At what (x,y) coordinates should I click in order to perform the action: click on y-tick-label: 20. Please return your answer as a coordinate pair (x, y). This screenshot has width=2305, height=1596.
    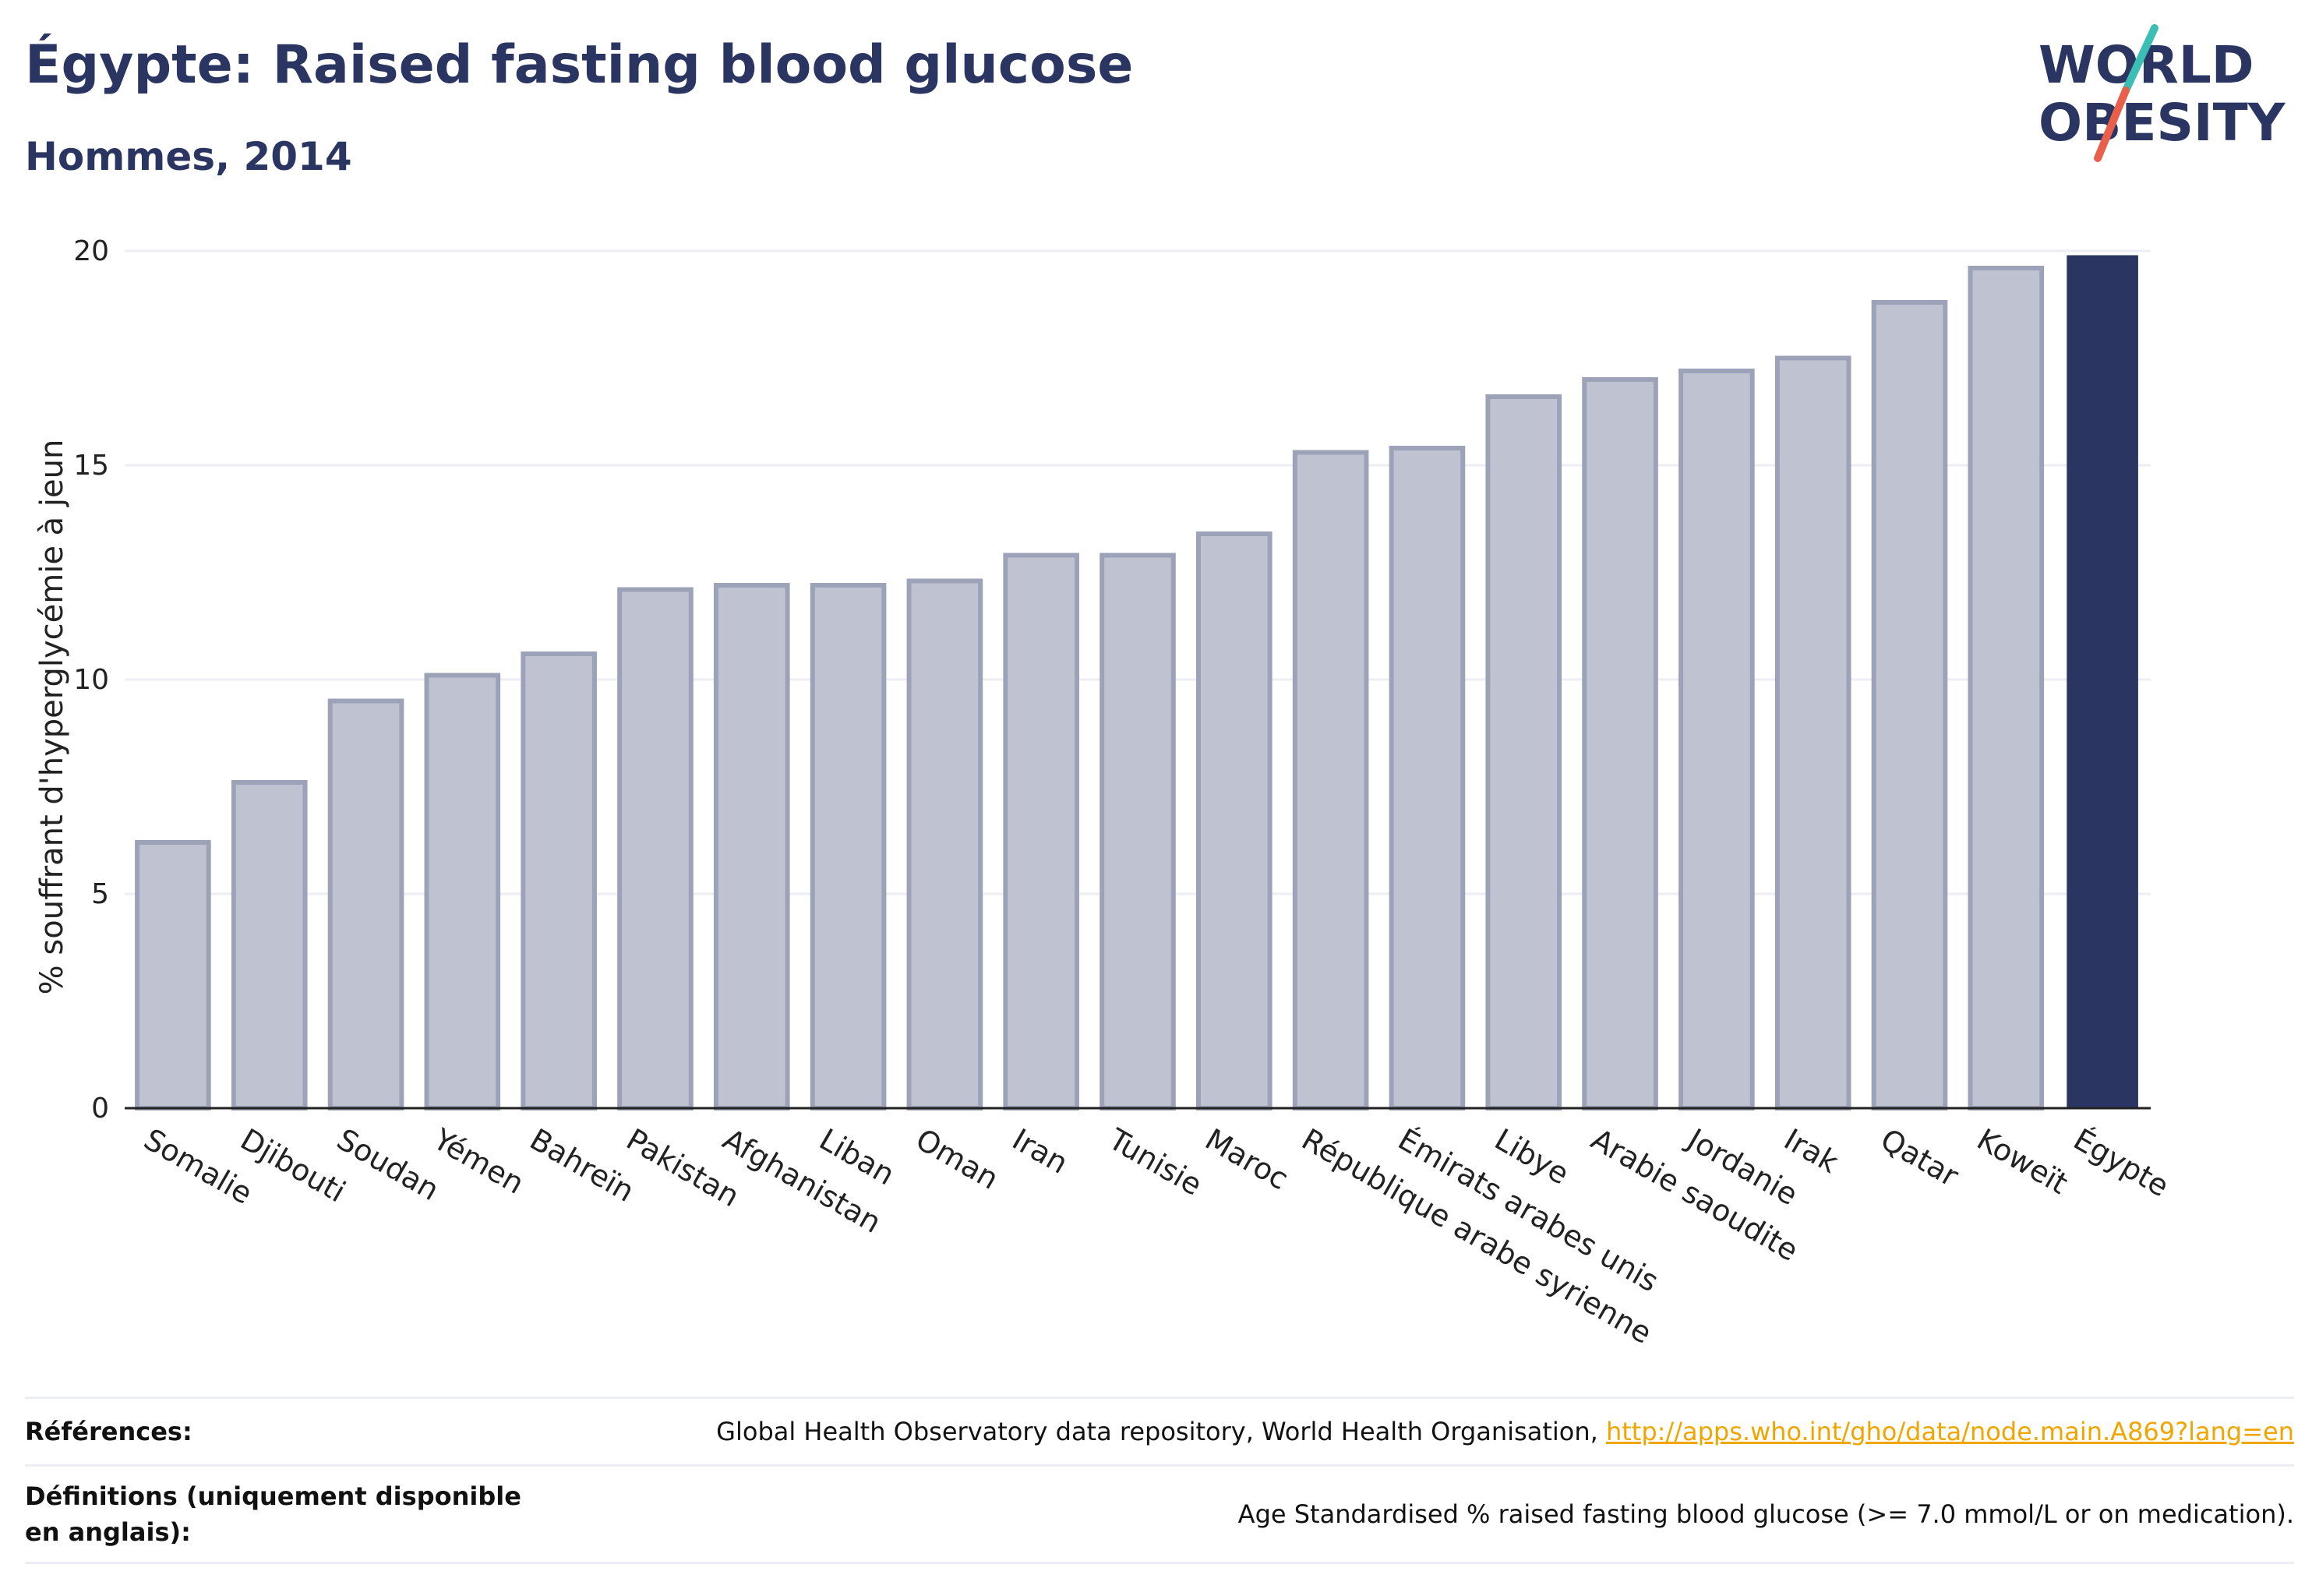
    Looking at the image, I should click on (91, 251).